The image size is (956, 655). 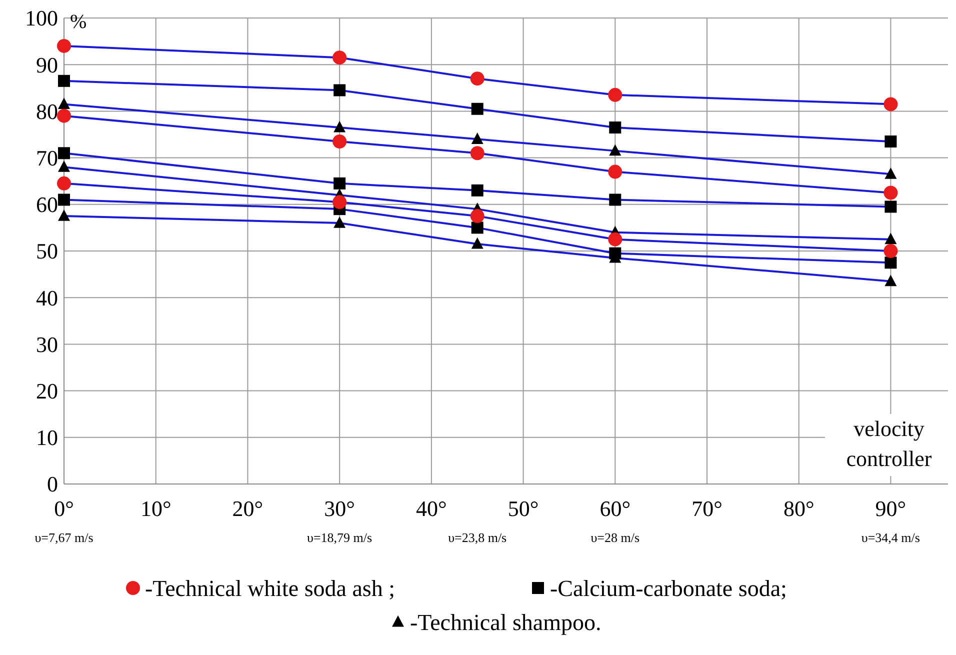 What do you see at coordinates (47, 391) in the screenshot?
I see `y-tick-label: 20` at bounding box center [47, 391].